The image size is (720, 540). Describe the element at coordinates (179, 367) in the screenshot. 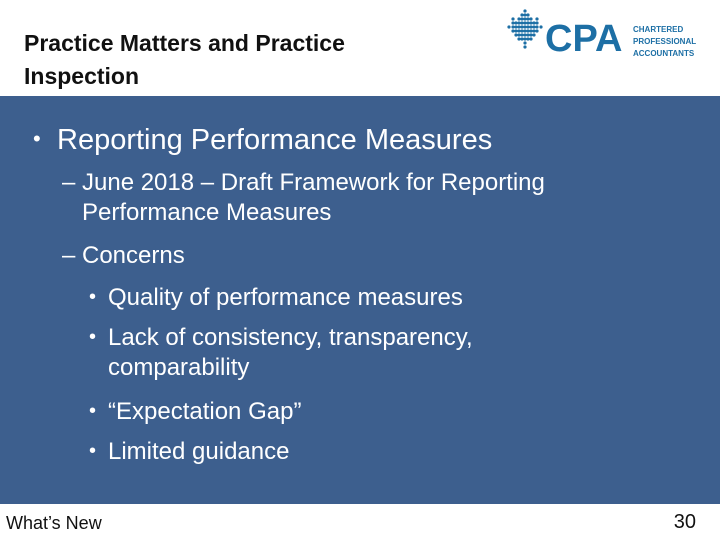

I see `concern-item-continuation: comparability` at that location.